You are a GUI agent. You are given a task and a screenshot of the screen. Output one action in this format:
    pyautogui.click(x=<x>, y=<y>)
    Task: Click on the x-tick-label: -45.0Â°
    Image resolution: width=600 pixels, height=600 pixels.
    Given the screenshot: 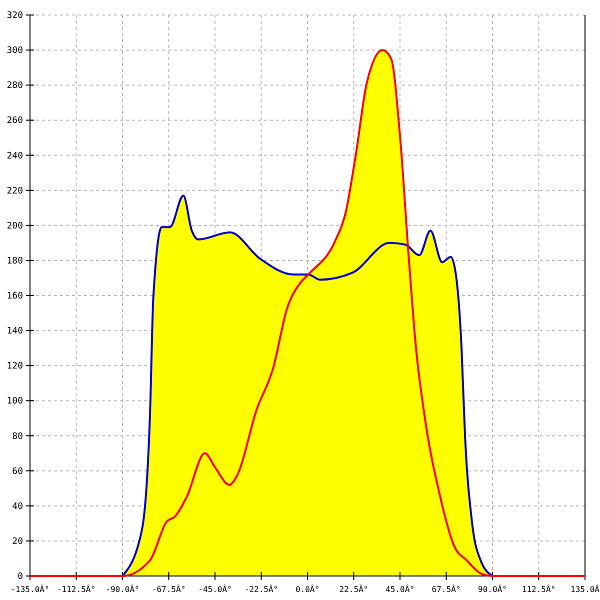 What is the action you would take?
    pyautogui.click(x=215, y=589)
    